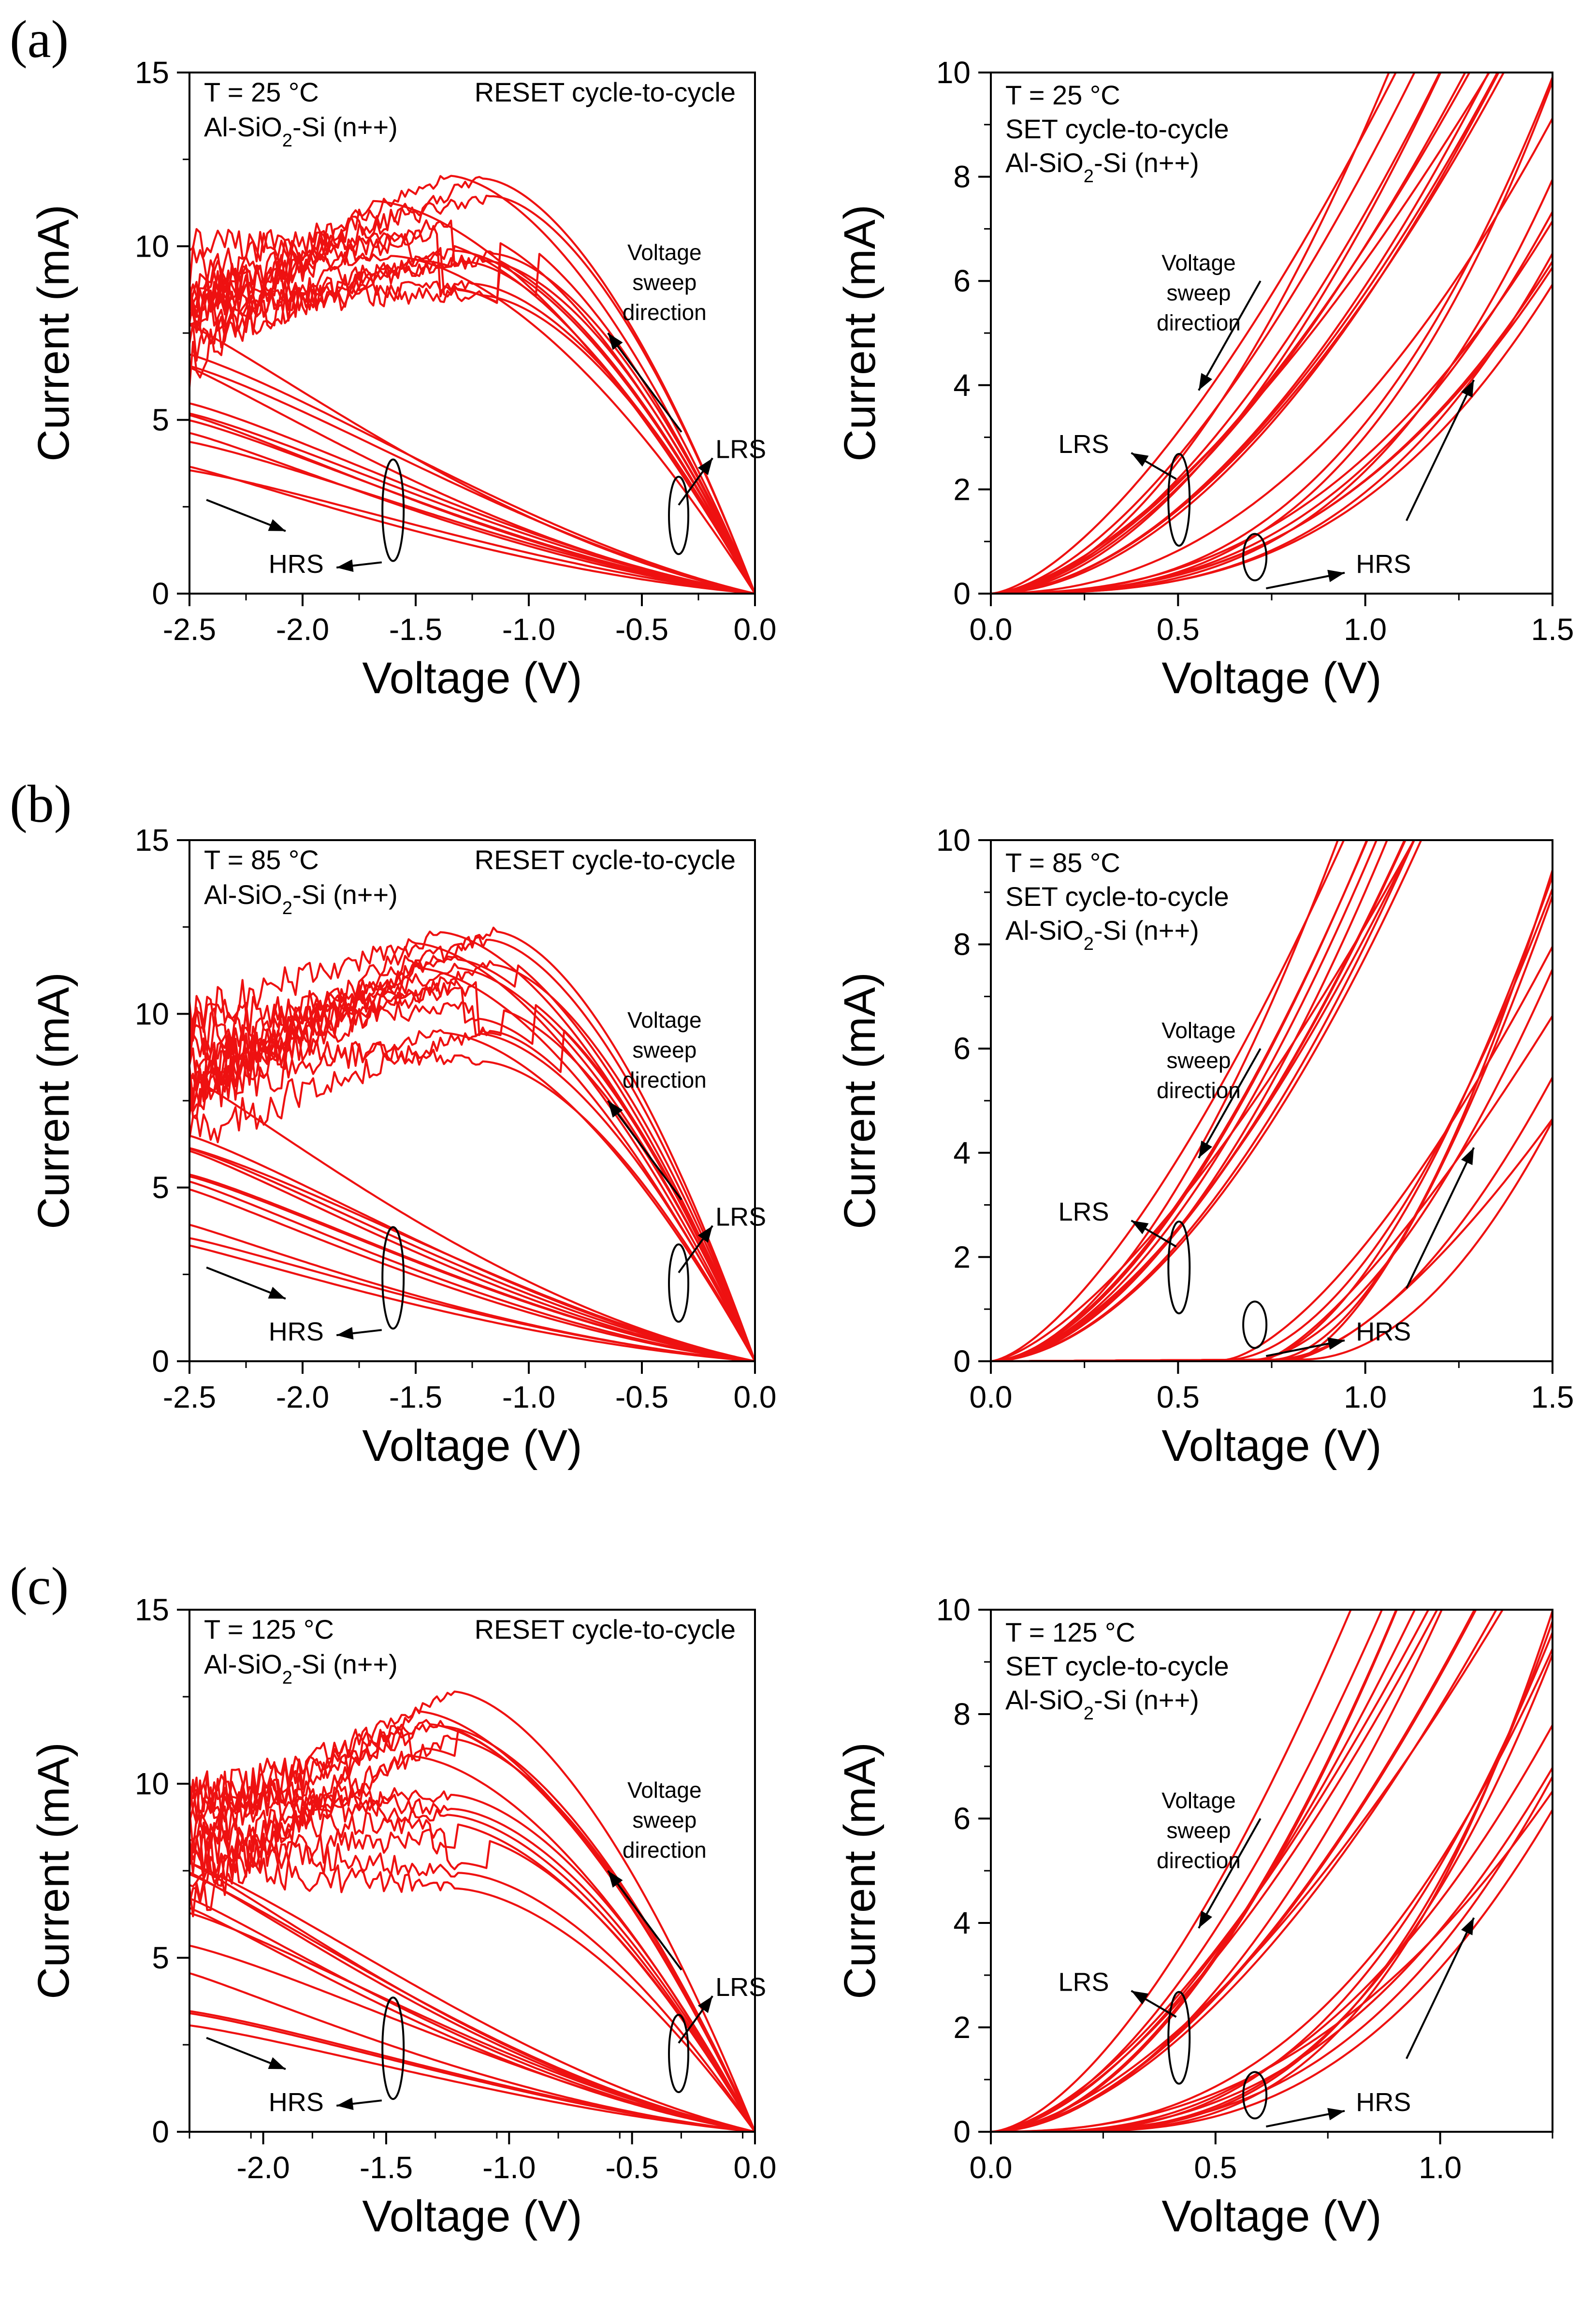 Image resolution: width=1596 pixels, height=2300 pixels. What do you see at coordinates (269, 1629) in the screenshot?
I see `temperature-label: T = 125 °C` at bounding box center [269, 1629].